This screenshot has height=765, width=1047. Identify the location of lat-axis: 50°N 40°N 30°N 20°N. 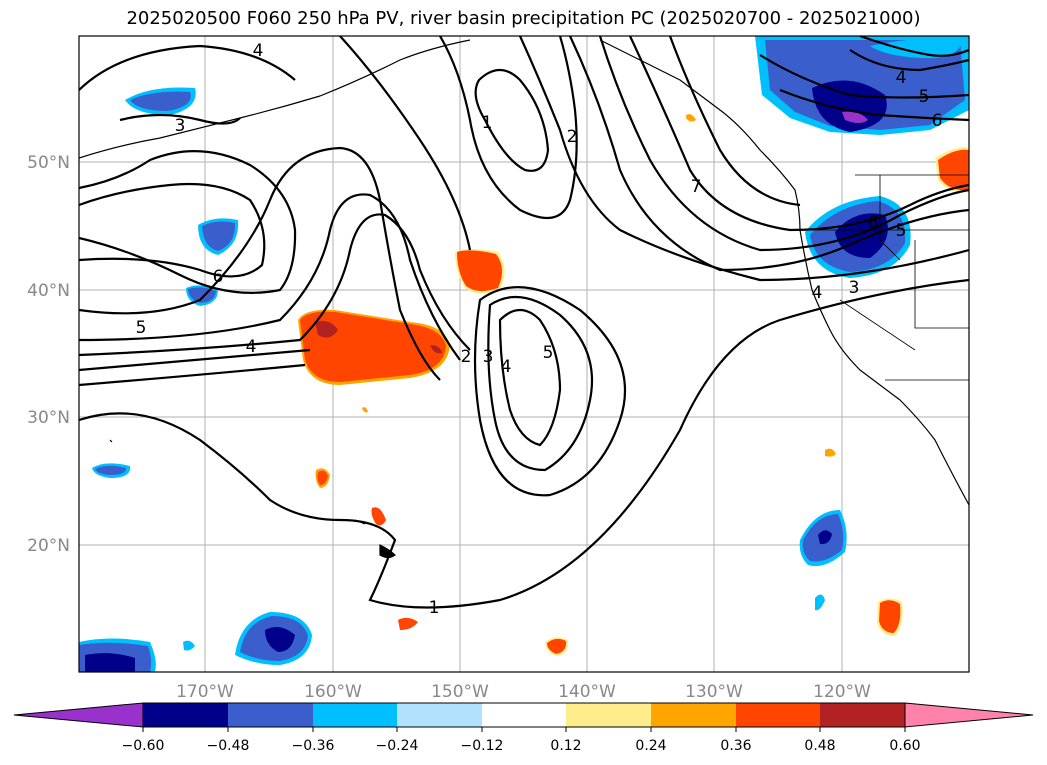
(48, 354).